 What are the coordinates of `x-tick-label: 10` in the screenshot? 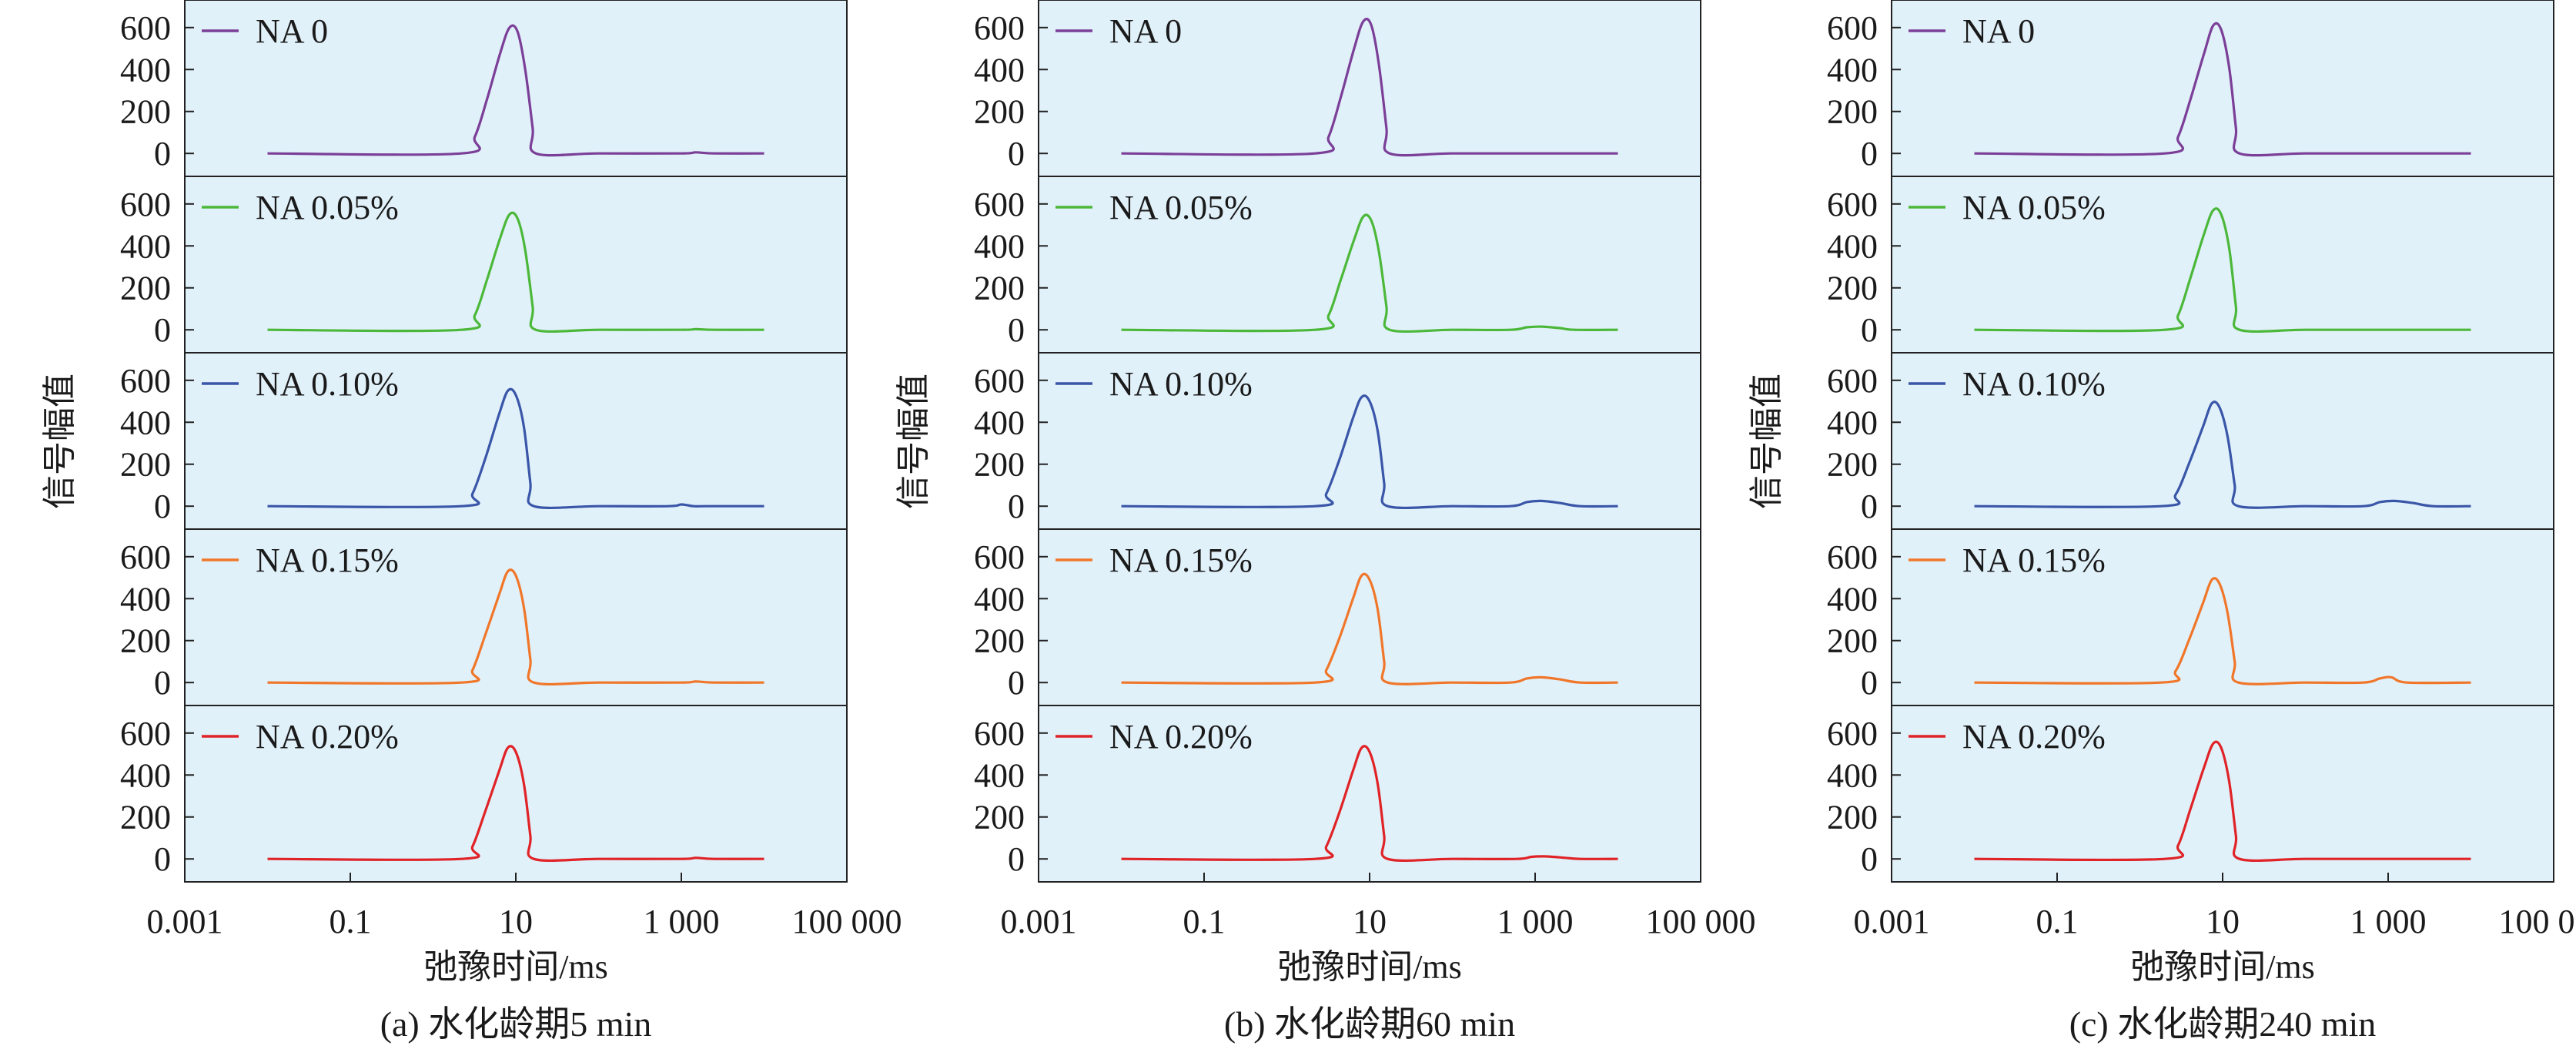 It's located at (516, 921).